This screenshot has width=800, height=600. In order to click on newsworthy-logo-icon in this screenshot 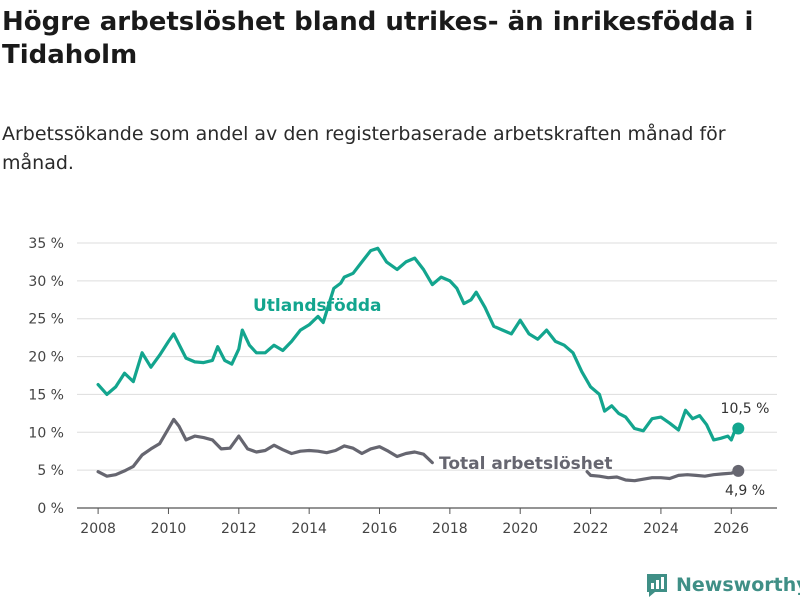, I will do `click(657, 585)`.